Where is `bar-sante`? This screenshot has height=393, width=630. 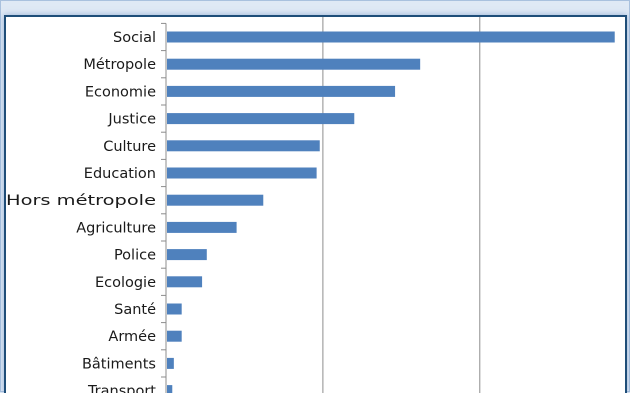
bar-sante is located at coordinates (174, 309).